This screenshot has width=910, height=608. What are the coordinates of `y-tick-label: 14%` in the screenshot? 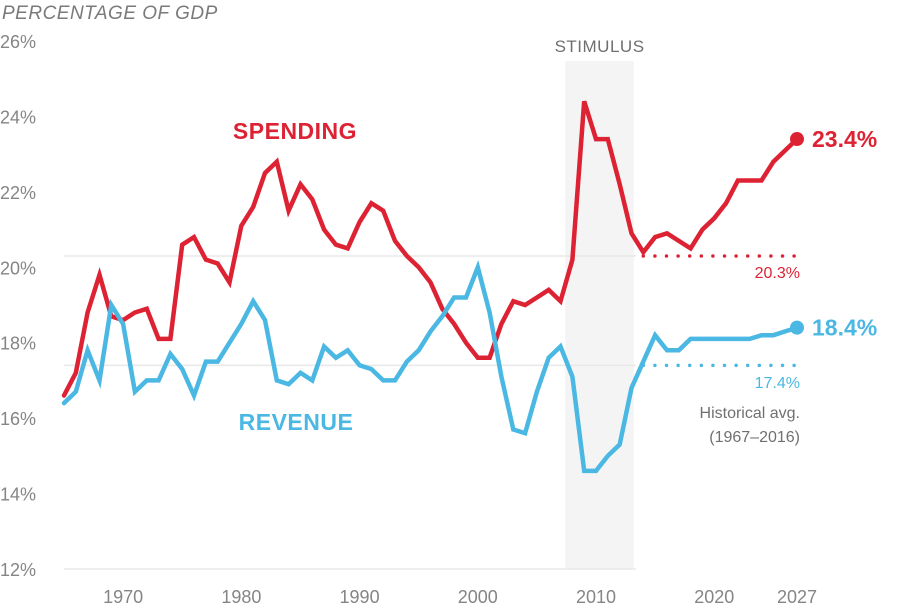 It's located at (18, 495).